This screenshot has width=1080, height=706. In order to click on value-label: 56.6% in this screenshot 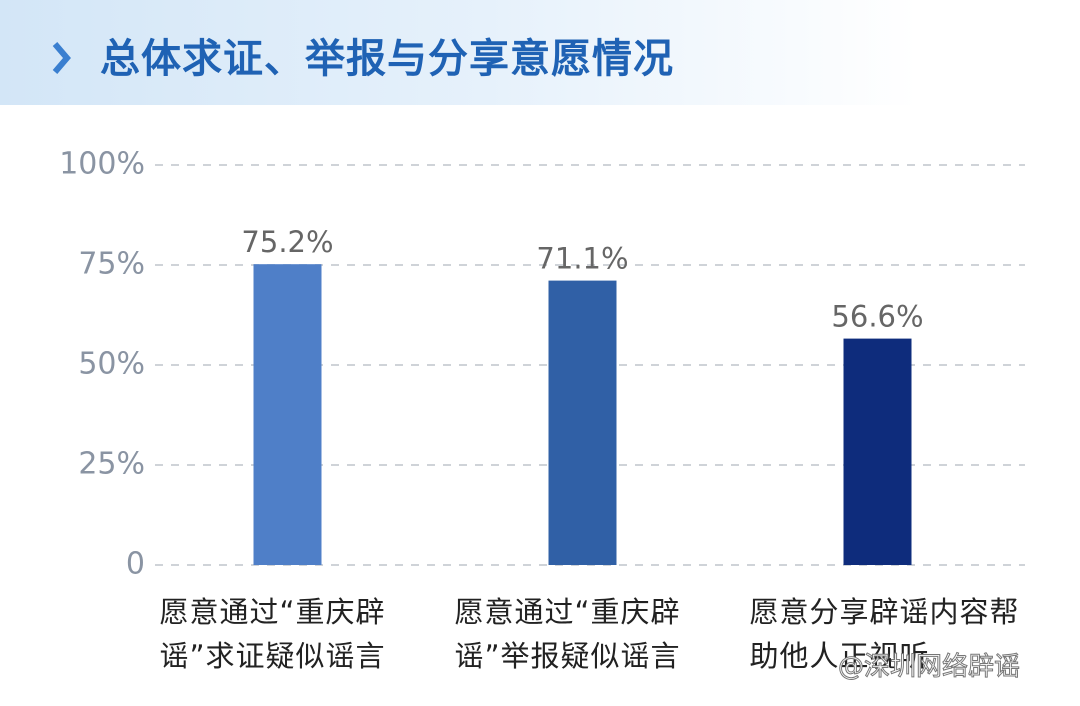, I will do `click(877, 317)`.